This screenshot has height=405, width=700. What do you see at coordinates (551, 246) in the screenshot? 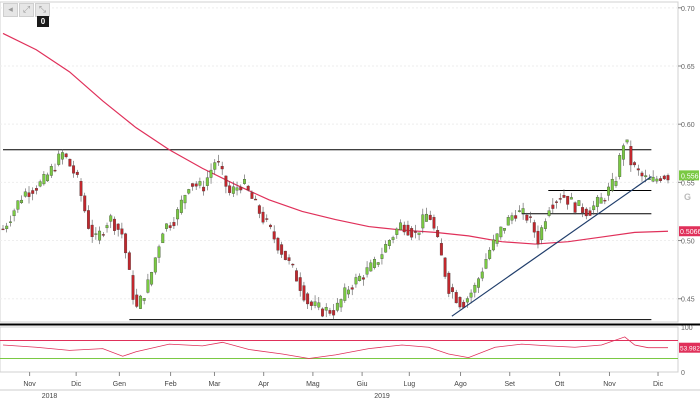
I see `trendline` at bounding box center [551, 246].